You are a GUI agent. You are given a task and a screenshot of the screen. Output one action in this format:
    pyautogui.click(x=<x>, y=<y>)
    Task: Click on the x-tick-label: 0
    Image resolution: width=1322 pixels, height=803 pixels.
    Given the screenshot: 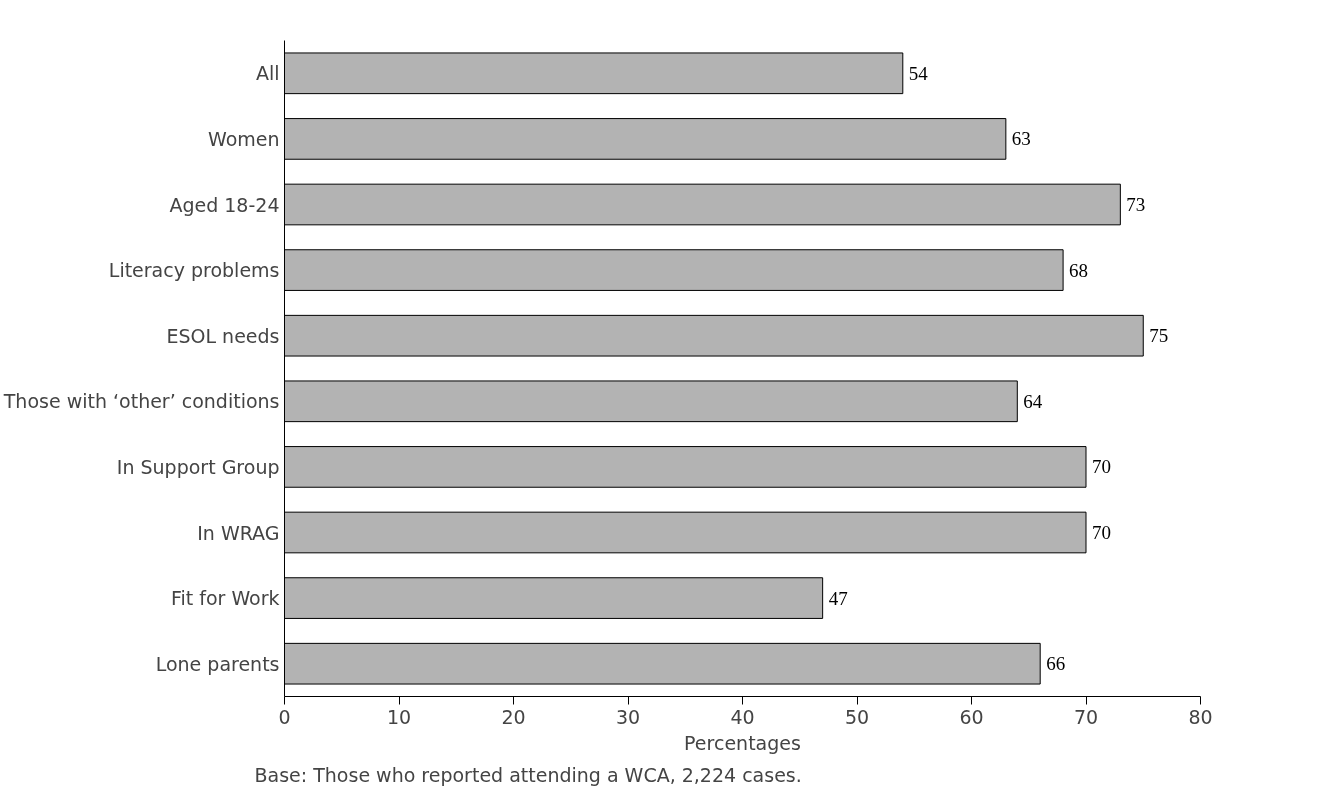 What is the action you would take?
    pyautogui.click(x=284, y=716)
    